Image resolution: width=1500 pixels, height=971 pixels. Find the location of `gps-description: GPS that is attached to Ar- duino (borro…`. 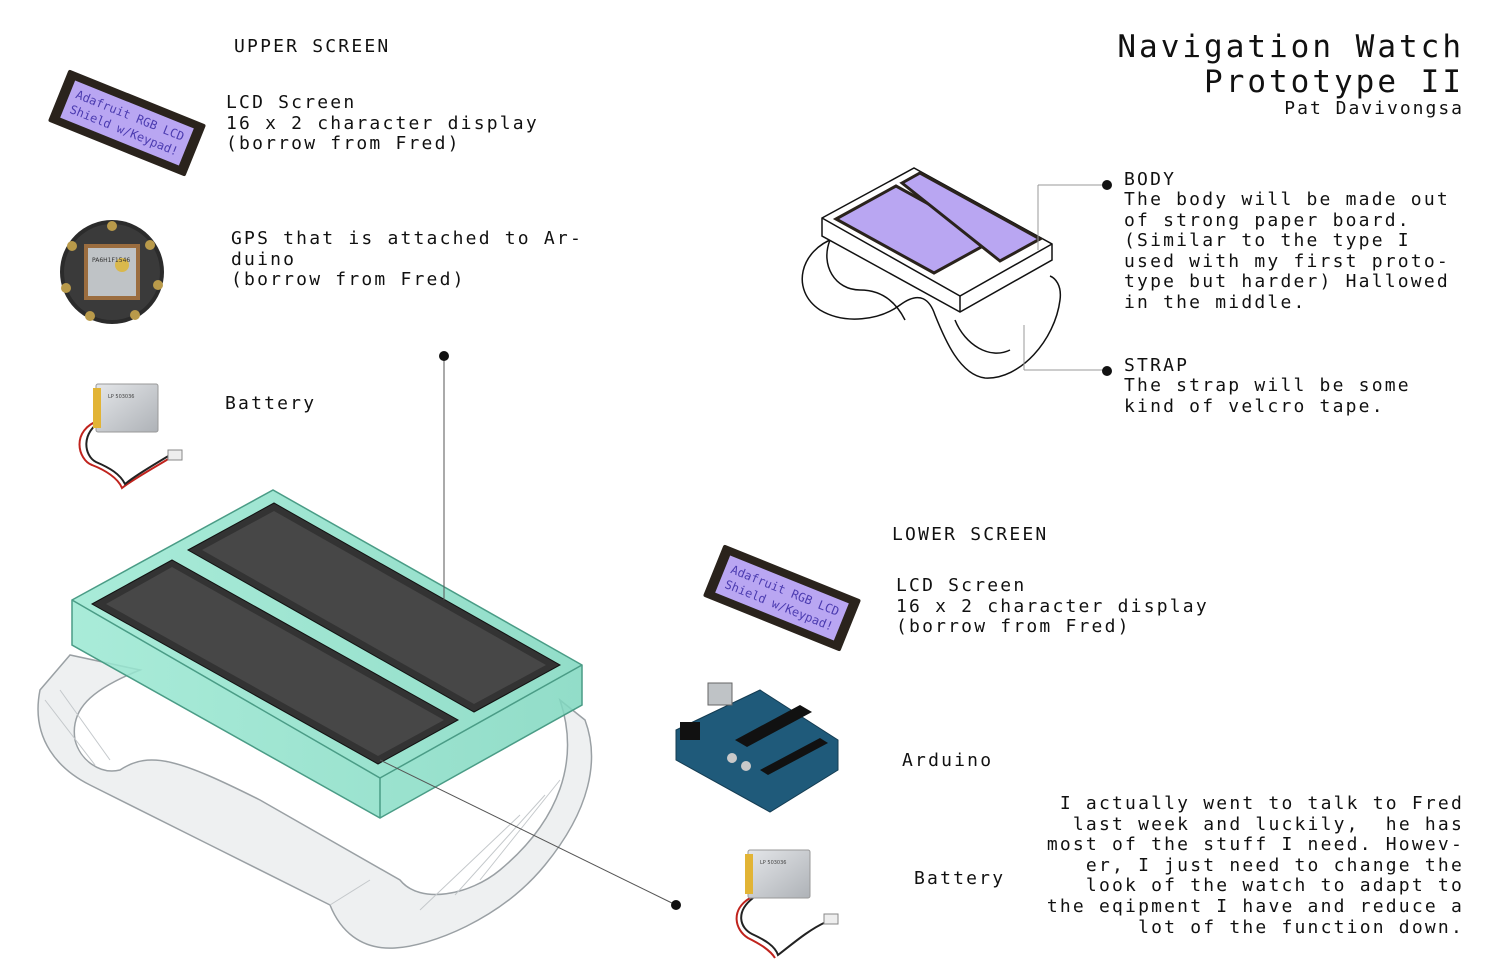

gps-description: GPS that is attached to Ar- duino (borro… is located at coordinates (407, 259).